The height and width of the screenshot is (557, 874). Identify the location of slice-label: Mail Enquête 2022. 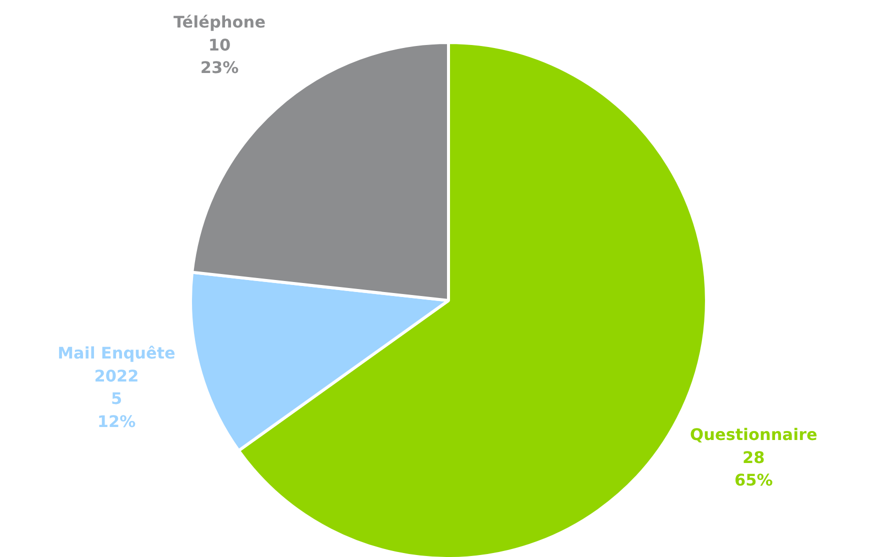
(117, 365).